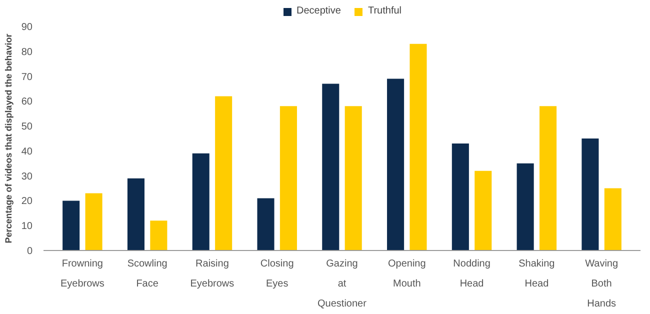 The height and width of the screenshot is (314, 650). I want to click on legend-label: Truthful, so click(385, 11).